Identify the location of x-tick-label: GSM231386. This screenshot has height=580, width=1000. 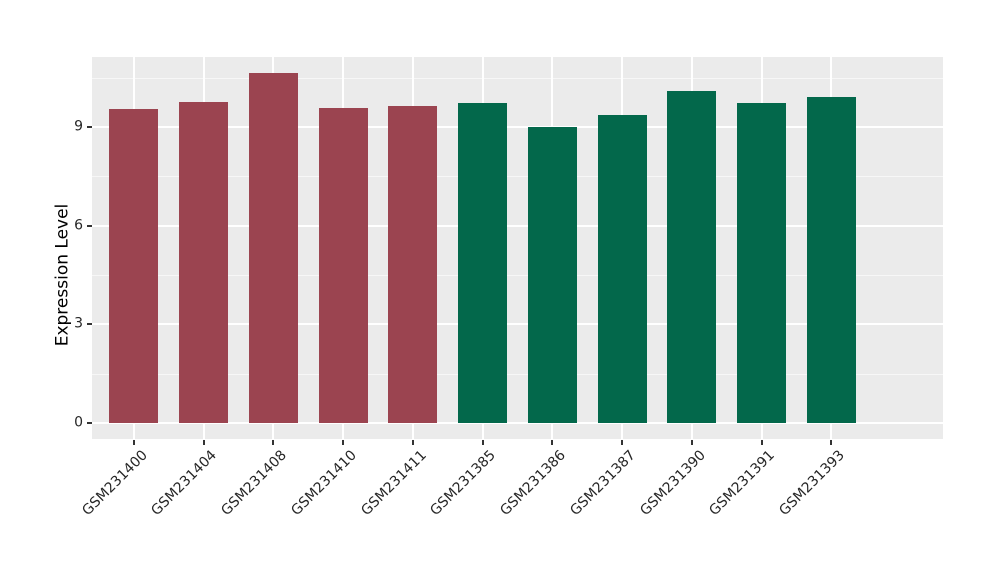
(533, 483).